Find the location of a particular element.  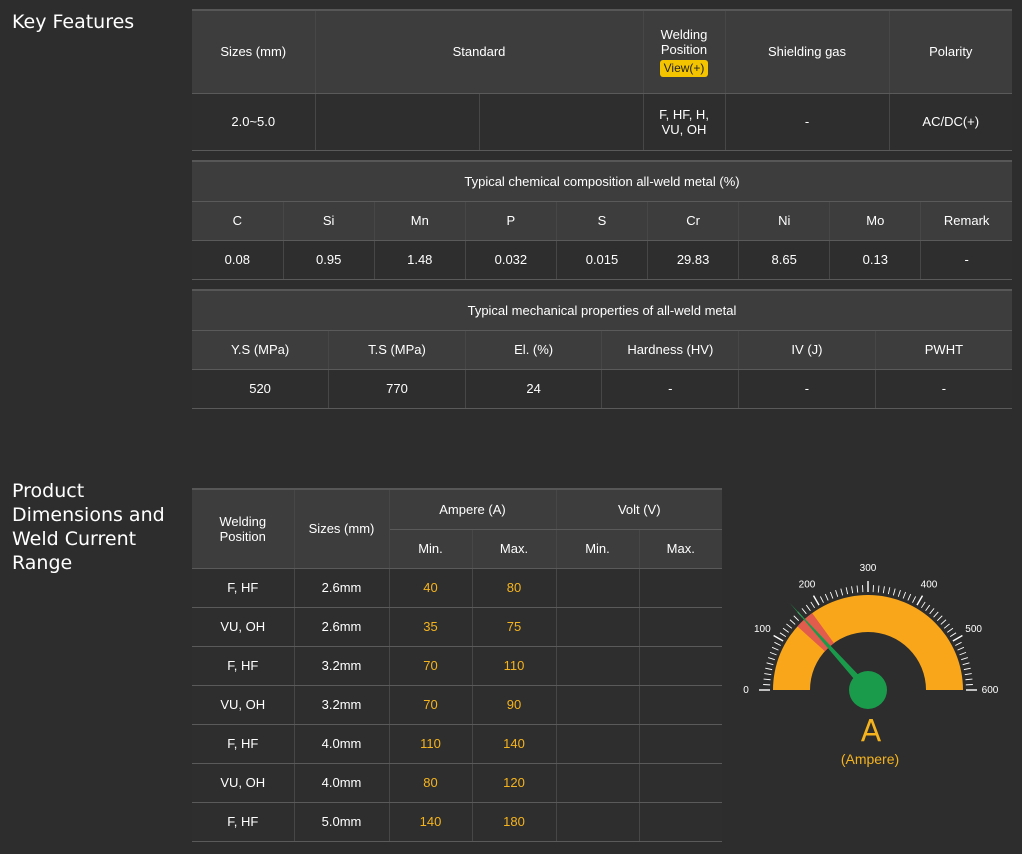

chem-col-header: Cr is located at coordinates (693, 221).